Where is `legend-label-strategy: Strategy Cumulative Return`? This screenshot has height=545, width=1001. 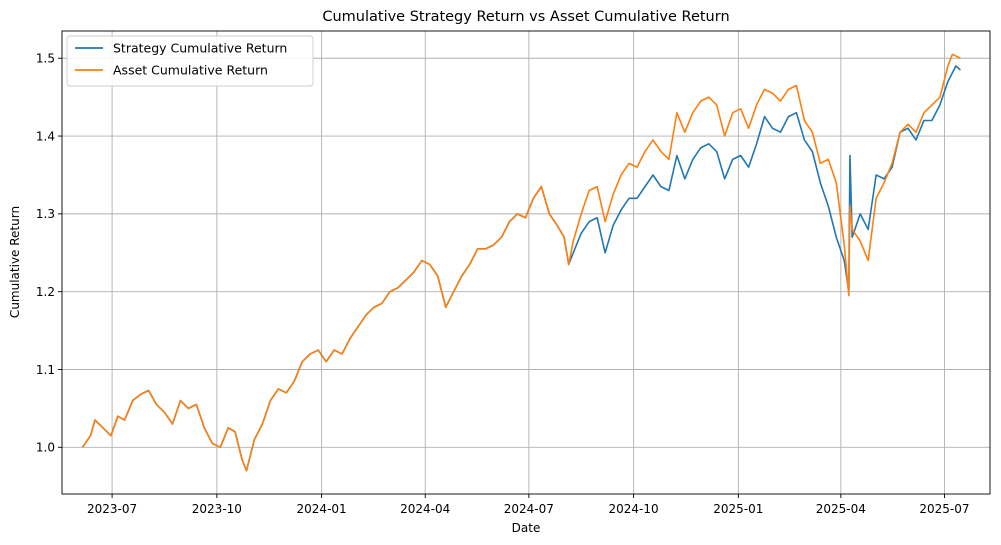
legend-label-strategy: Strategy Cumulative Return is located at coordinates (200, 48).